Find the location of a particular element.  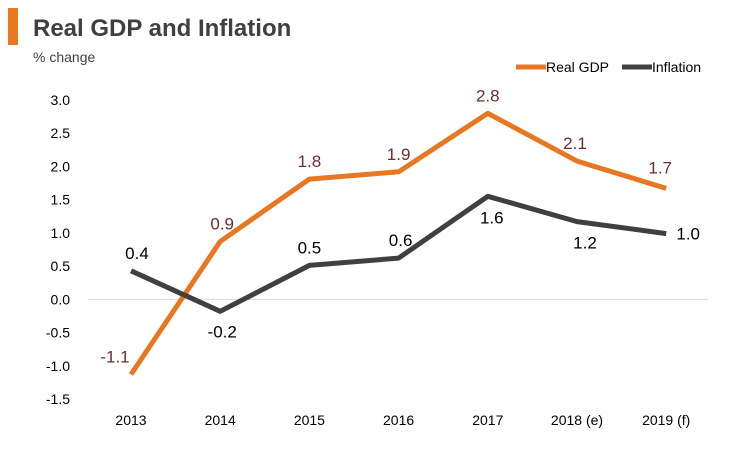

y-tick-label: 2.5 is located at coordinates (61, 133).